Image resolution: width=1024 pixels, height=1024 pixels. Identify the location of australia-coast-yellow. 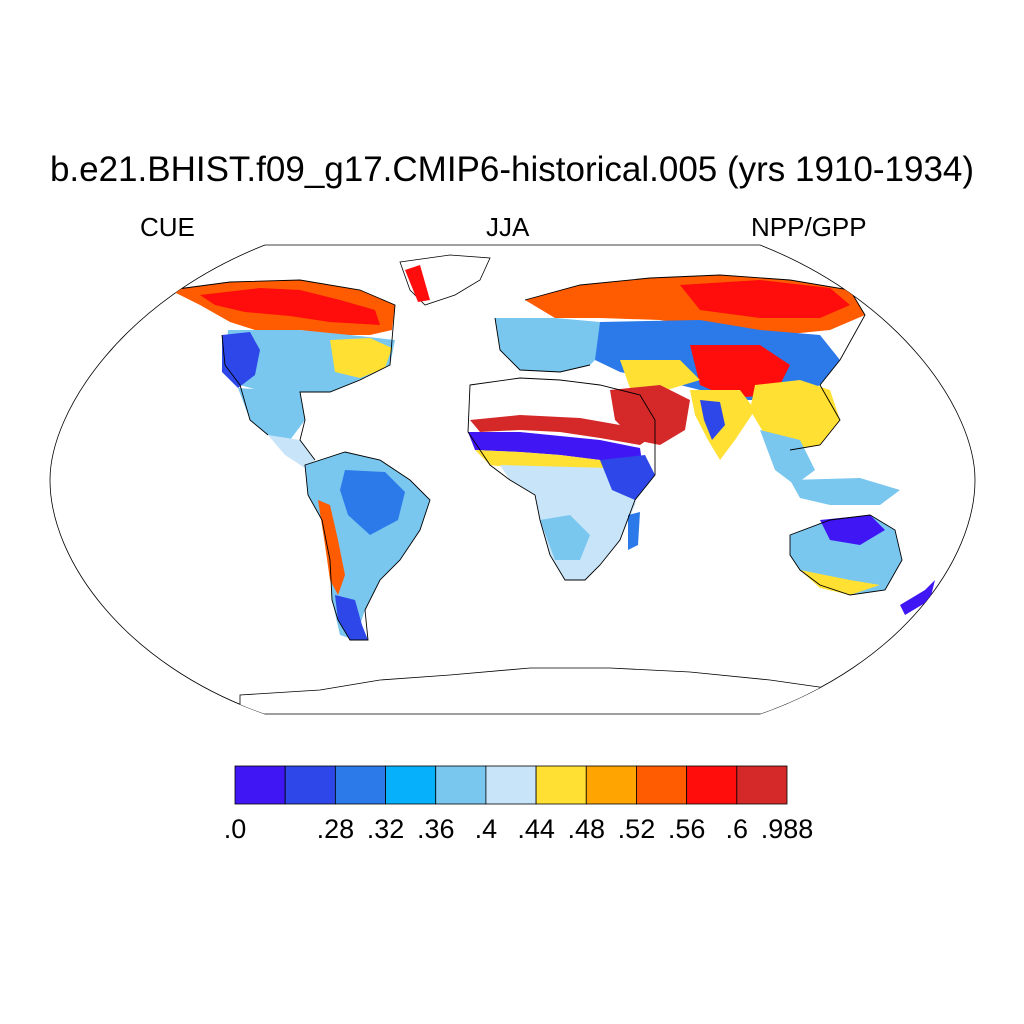
(840, 582).